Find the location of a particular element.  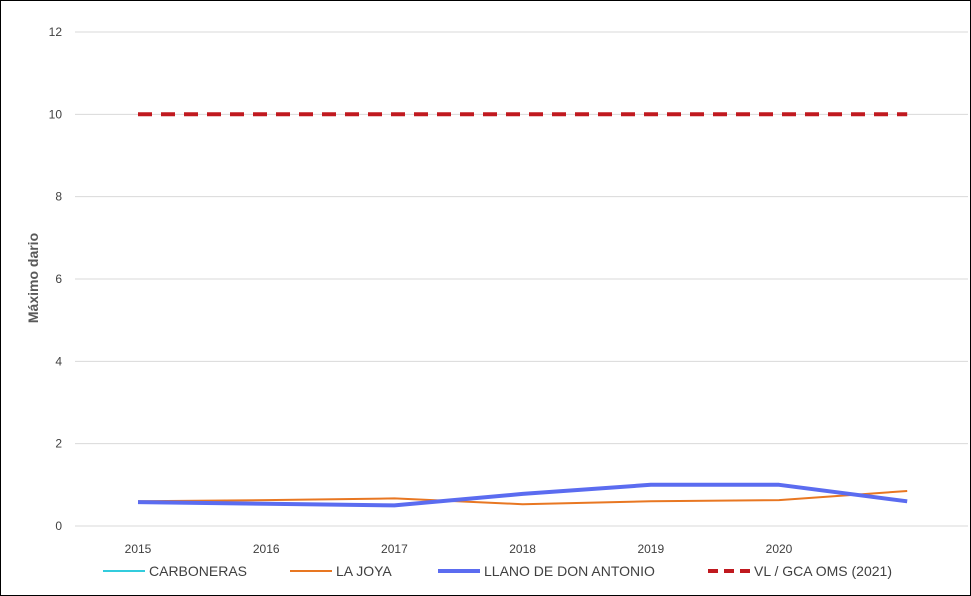

y-axis-label: Máximo dario is located at coordinates (33, 278).